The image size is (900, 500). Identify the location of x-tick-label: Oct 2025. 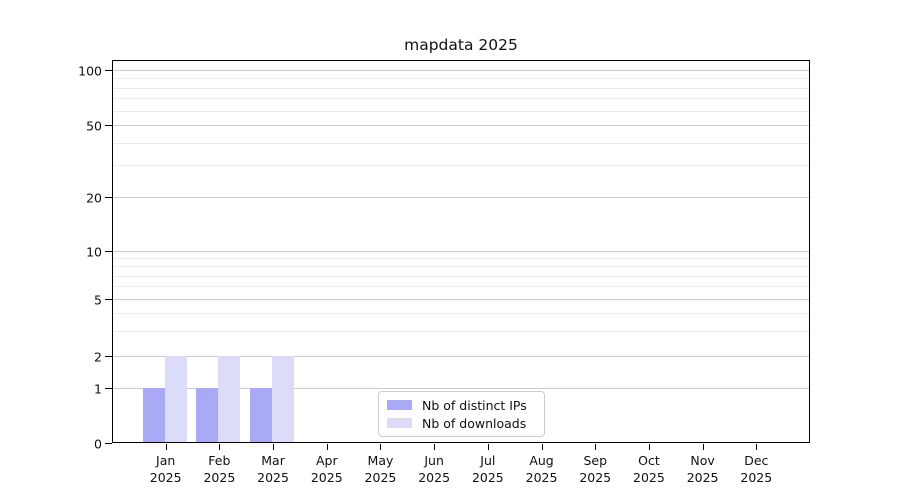
(649, 469).